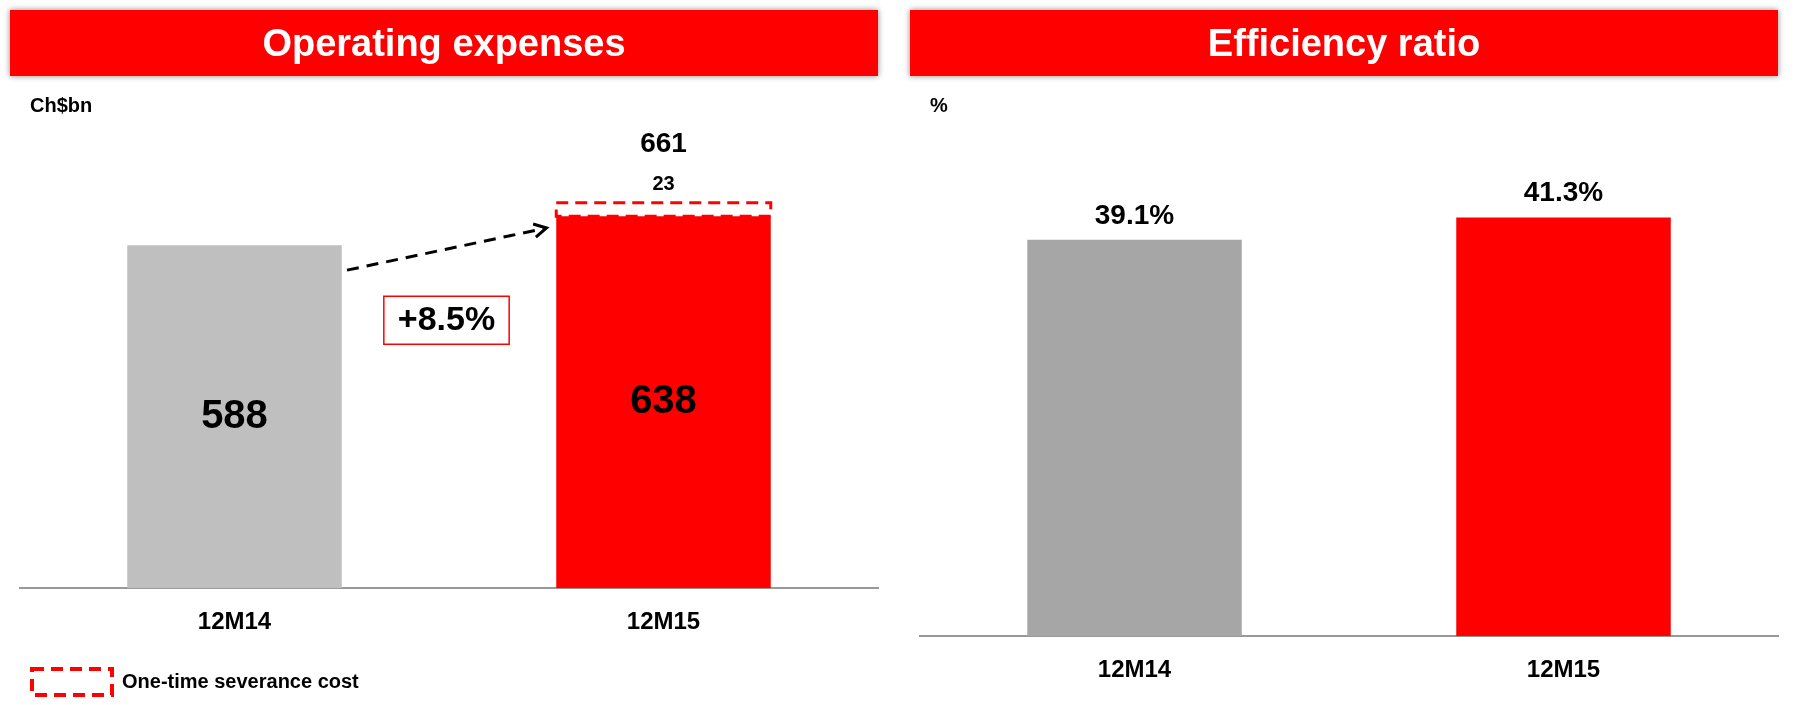 The height and width of the screenshot is (705, 1796). What do you see at coordinates (663, 143) in the screenshot?
I see `total-label: 661` at bounding box center [663, 143].